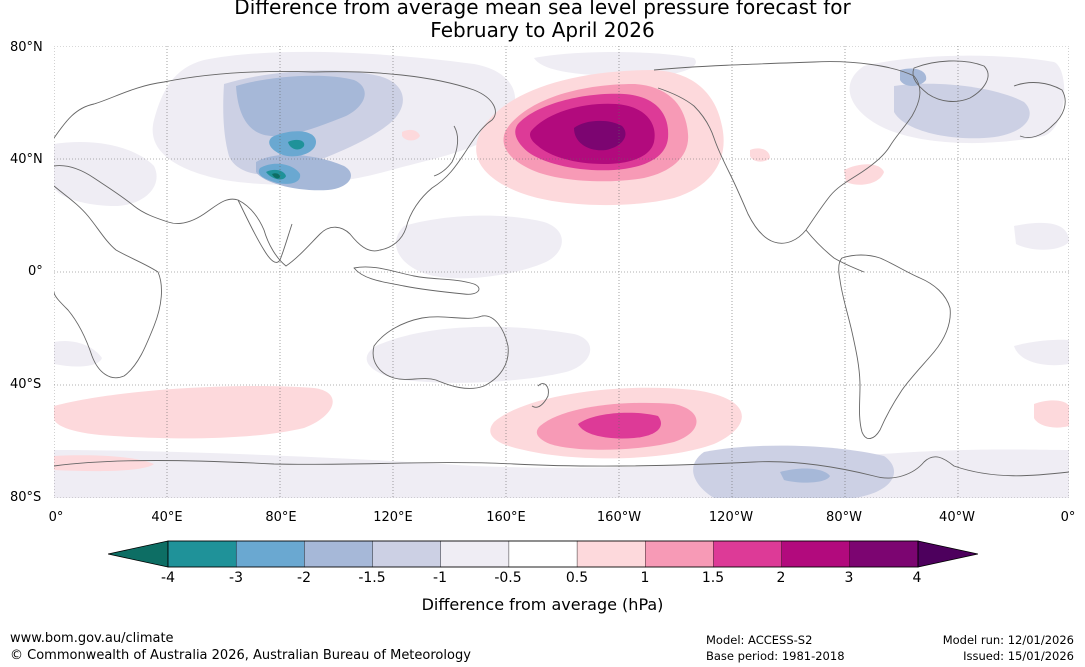 The image size is (1085, 667). What do you see at coordinates (894, 346) in the screenshot?
I see `coast-south-america` at bounding box center [894, 346].